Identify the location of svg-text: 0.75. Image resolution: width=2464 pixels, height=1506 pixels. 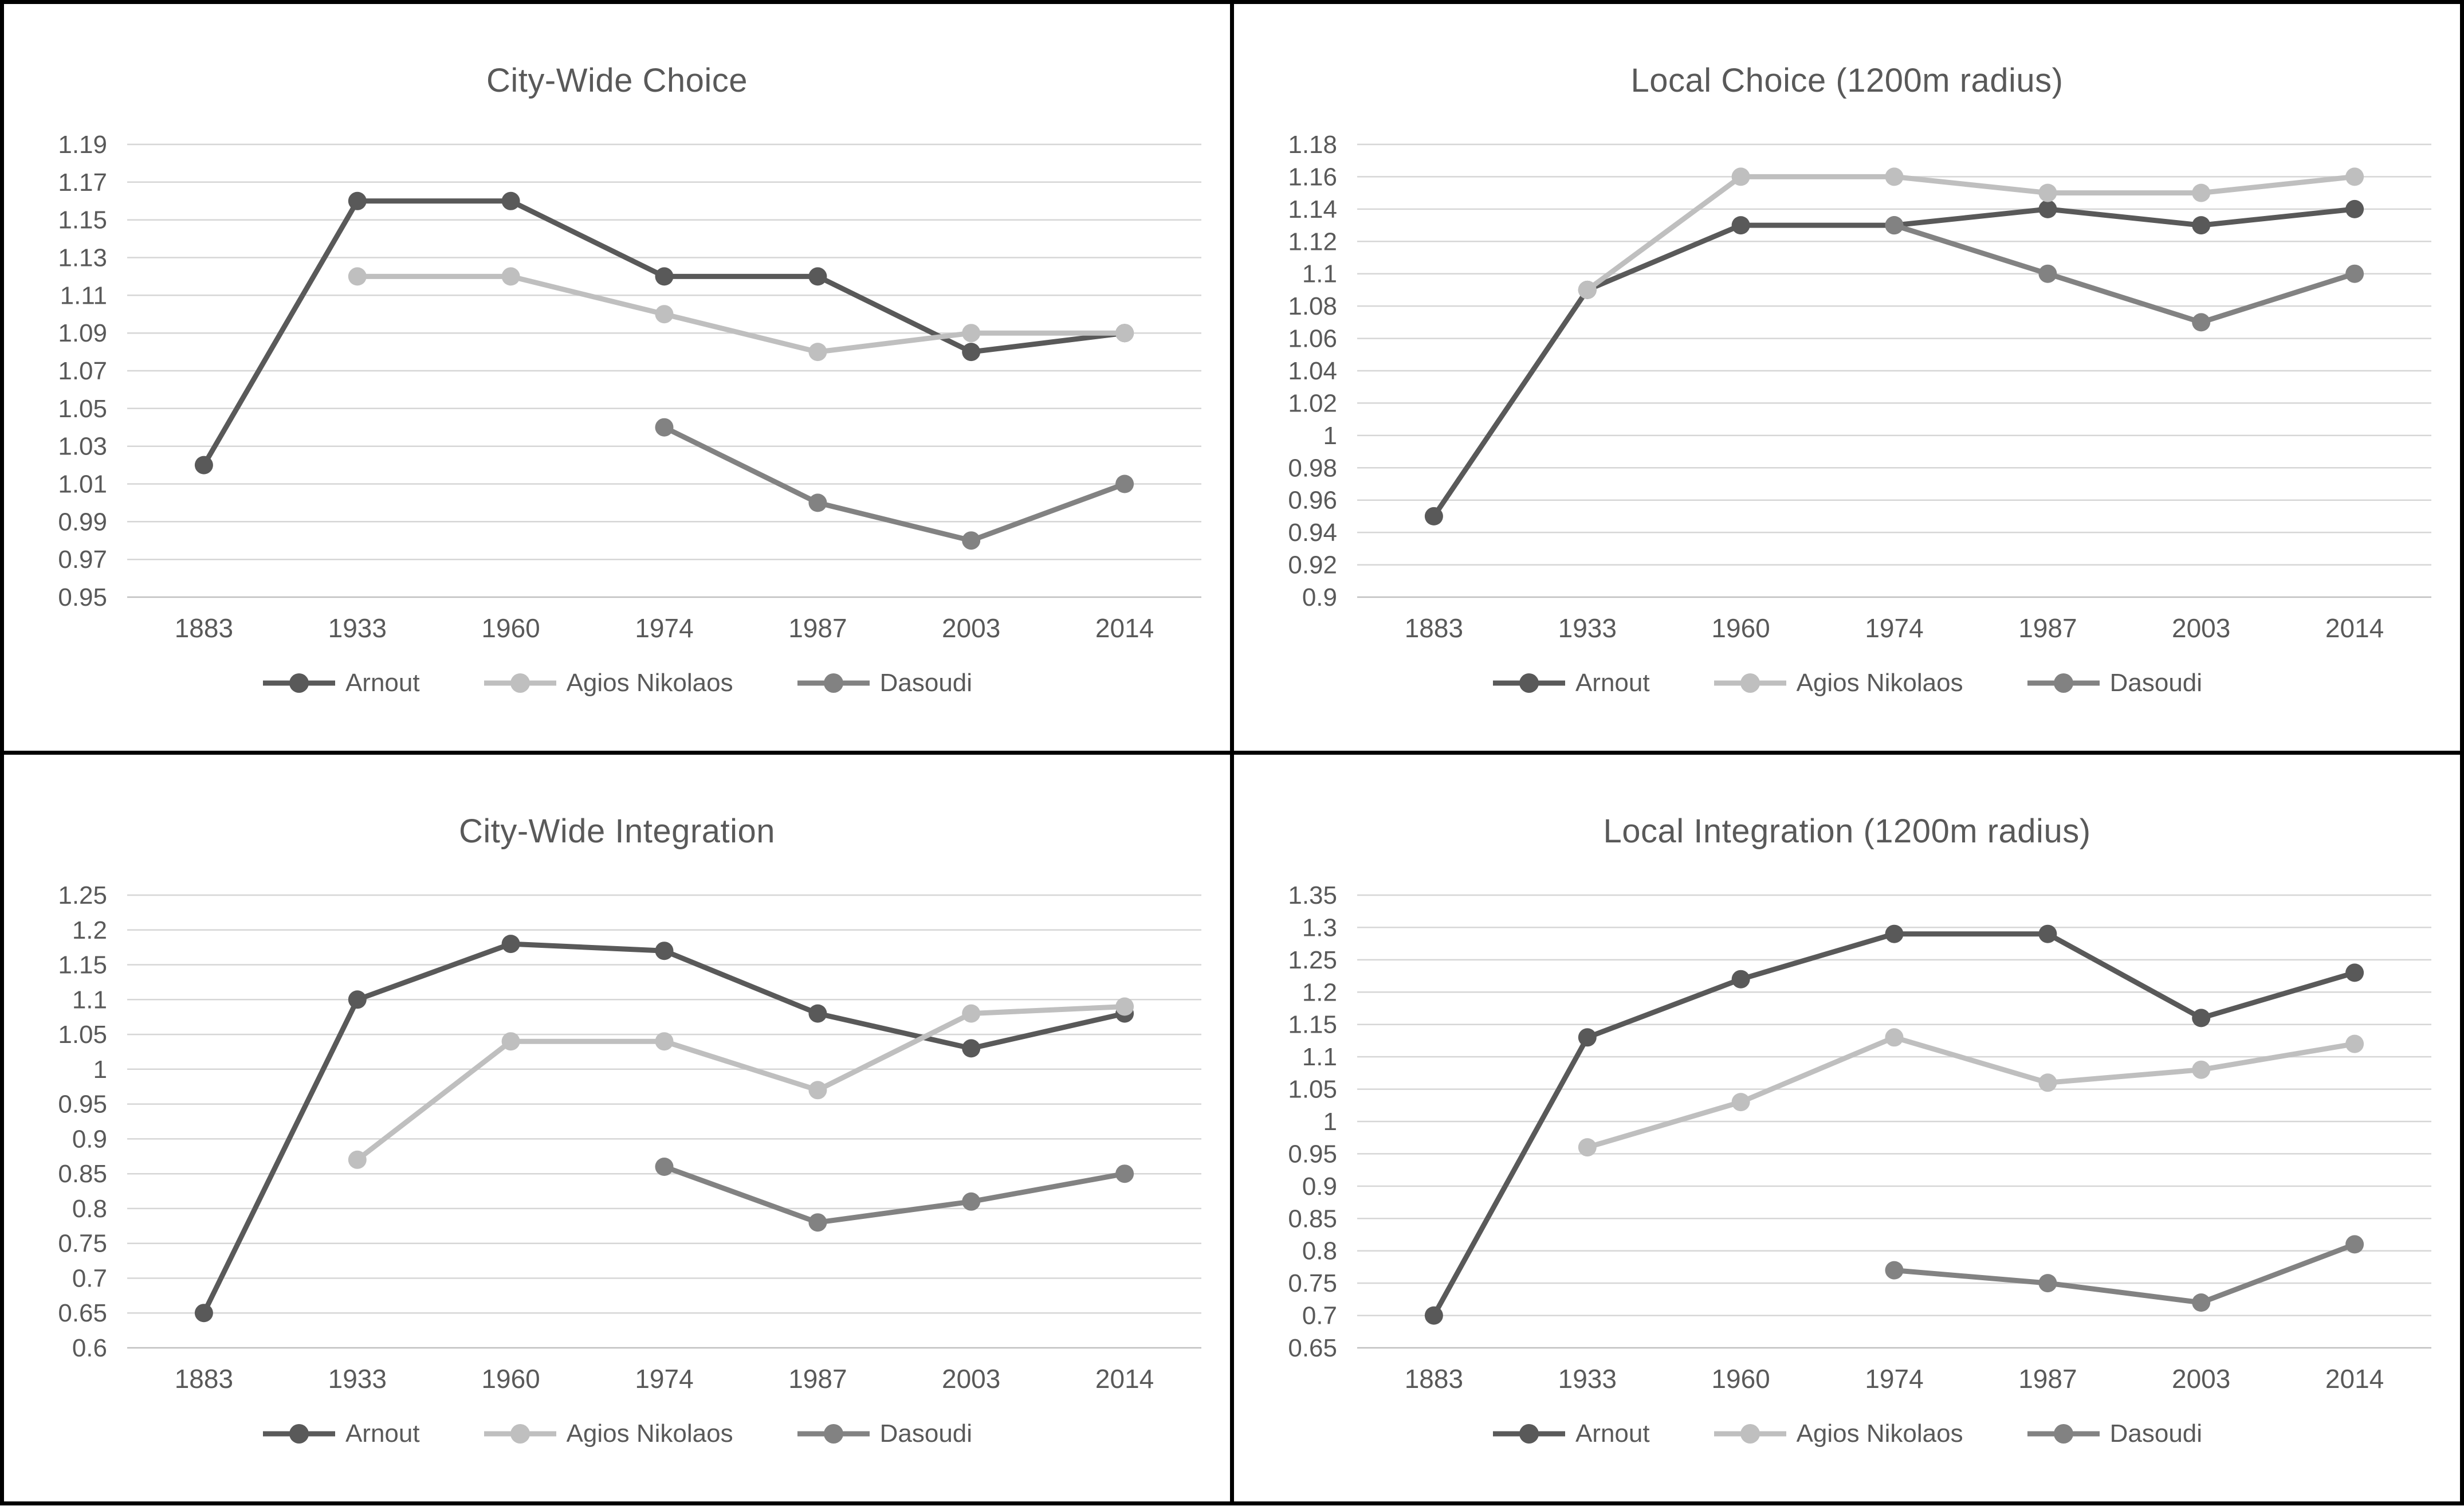
(82, 1244).